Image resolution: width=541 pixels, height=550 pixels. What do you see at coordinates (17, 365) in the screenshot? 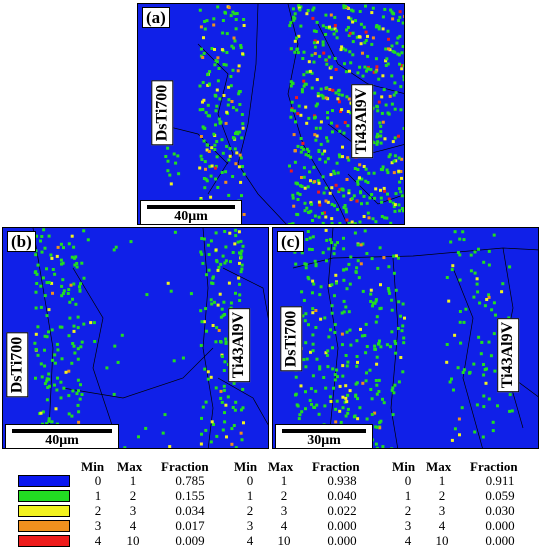
I see `panel-b-left-alloy: DsTi700` at bounding box center [17, 365].